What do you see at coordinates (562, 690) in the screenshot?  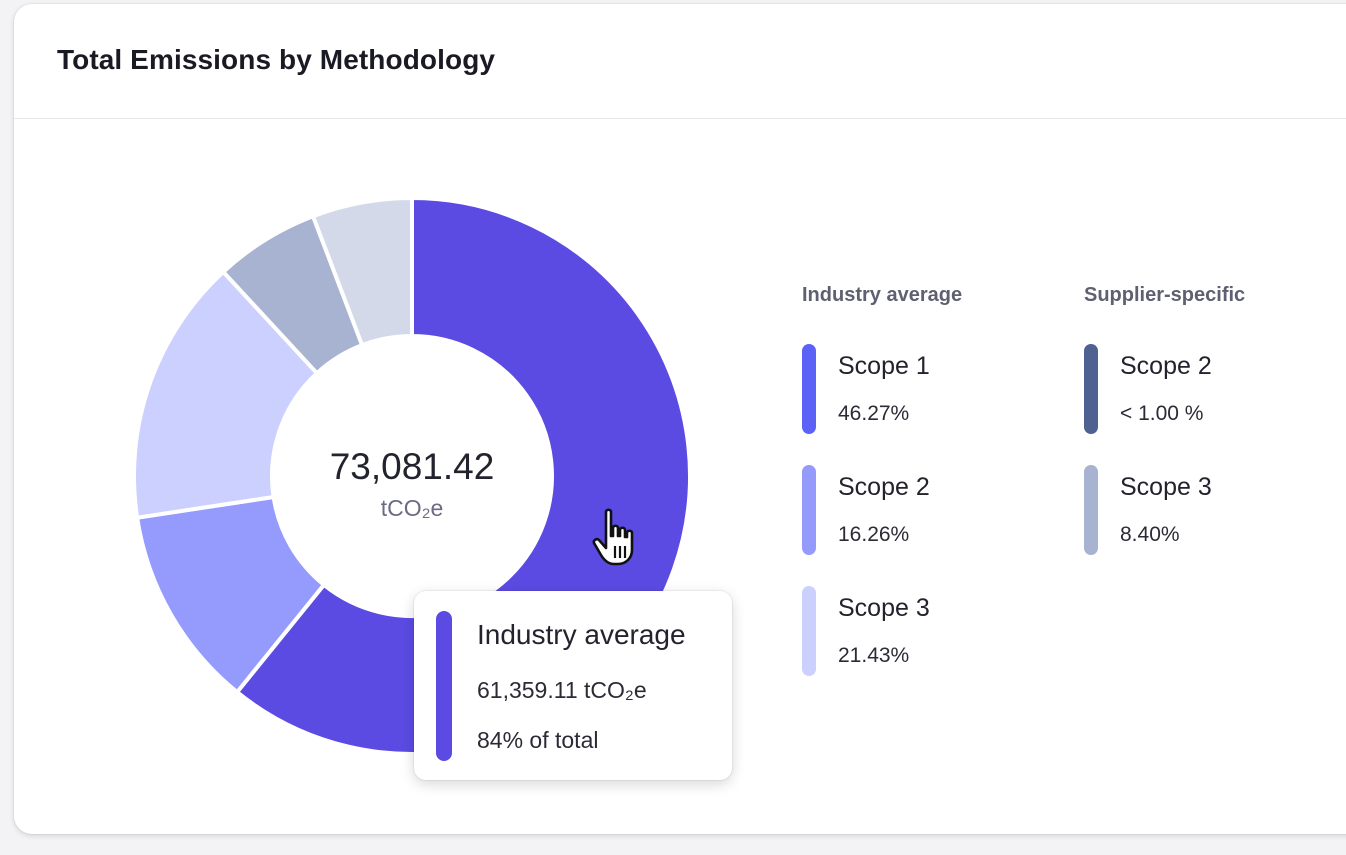 I see `tooltip-value: 61,359.11 tCO₂e` at bounding box center [562, 690].